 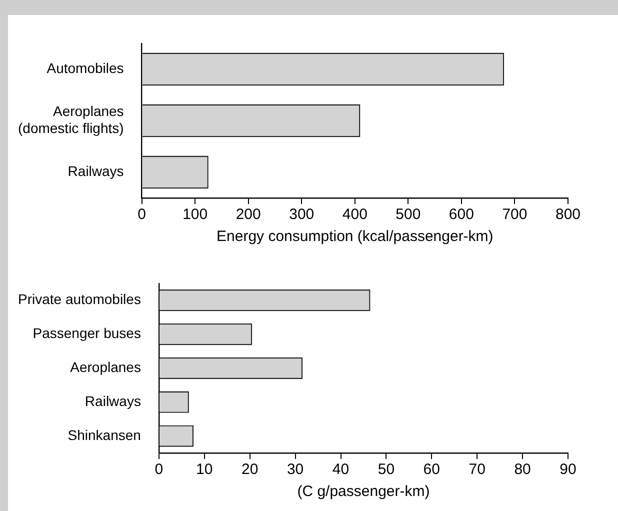 What do you see at coordinates (71, 119) in the screenshot?
I see `y-tick-label: Aeroplanes (domestic flights)` at bounding box center [71, 119].